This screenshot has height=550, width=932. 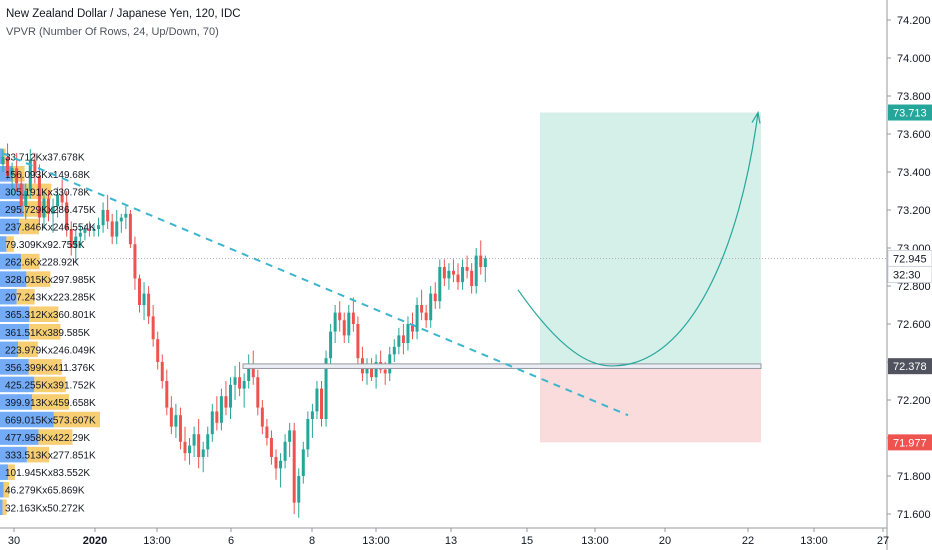 I want to click on price-tag-stop, so click(x=910, y=442).